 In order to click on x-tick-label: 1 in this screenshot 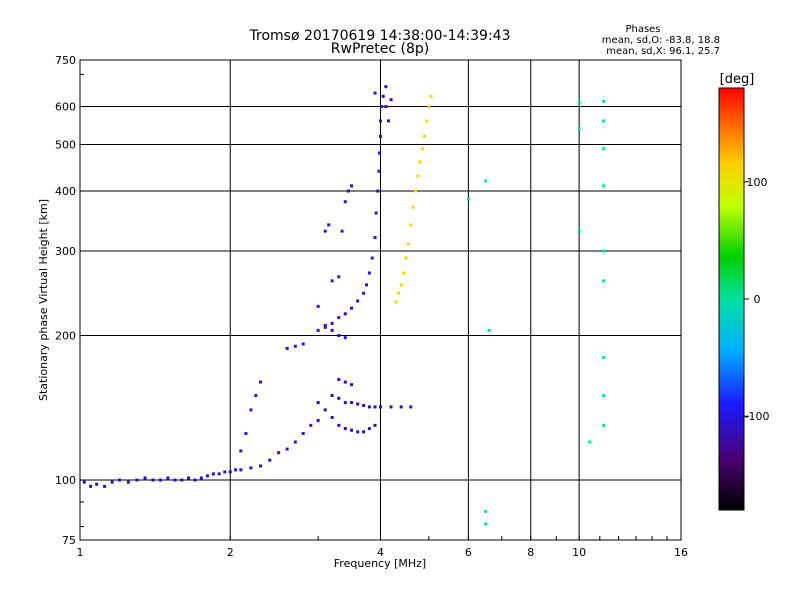, I will do `click(80, 552)`.